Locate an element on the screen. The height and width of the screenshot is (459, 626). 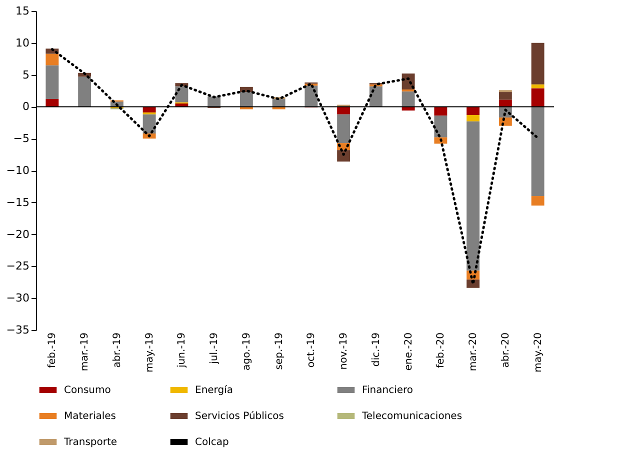
x-tick-label: abr.-19 is located at coordinates (117, 350).